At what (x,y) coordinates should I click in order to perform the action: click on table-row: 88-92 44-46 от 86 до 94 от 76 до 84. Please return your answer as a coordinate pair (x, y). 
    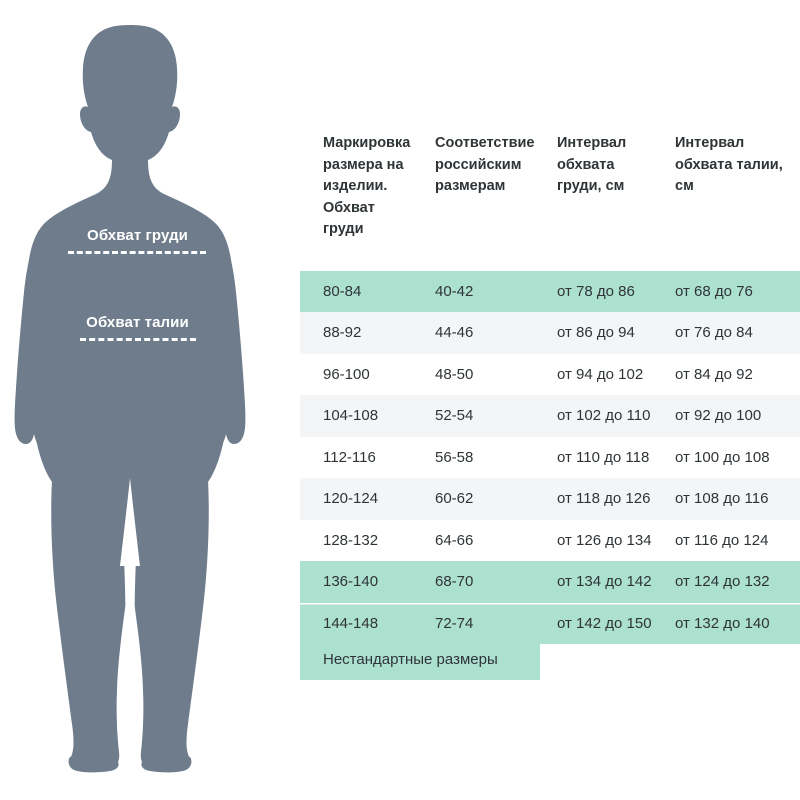
    Looking at the image, I should click on (550, 333).